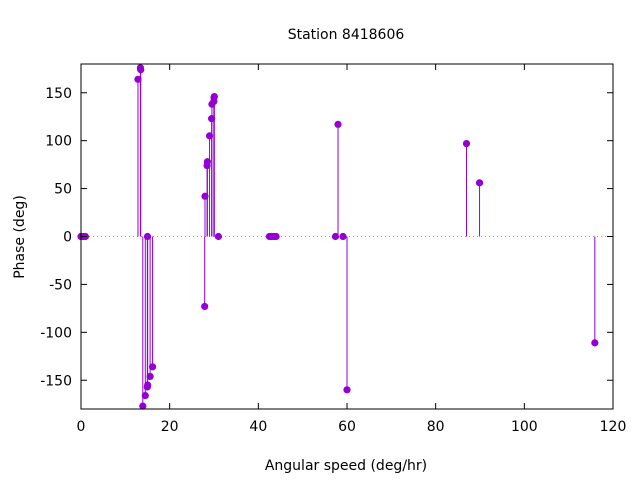  What do you see at coordinates (58, 94) in the screenshot?
I see `y-tick-label-150: 150` at bounding box center [58, 94].